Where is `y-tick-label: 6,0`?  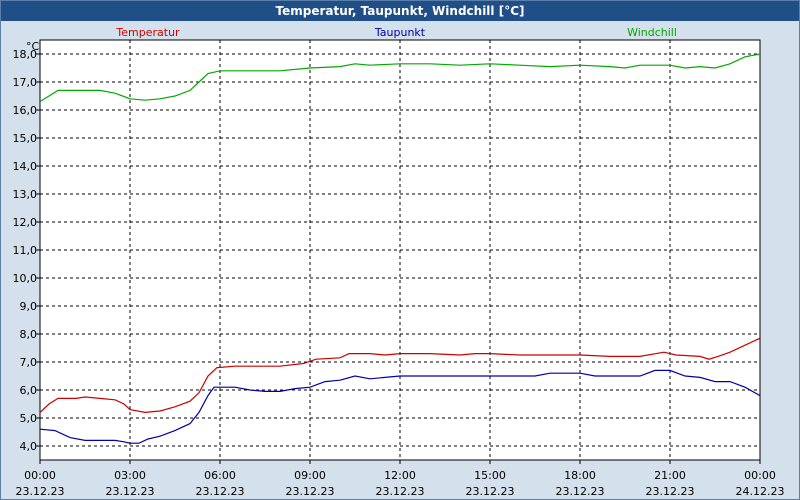
y-tick-label: 6,0 is located at coordinates (29, 390).